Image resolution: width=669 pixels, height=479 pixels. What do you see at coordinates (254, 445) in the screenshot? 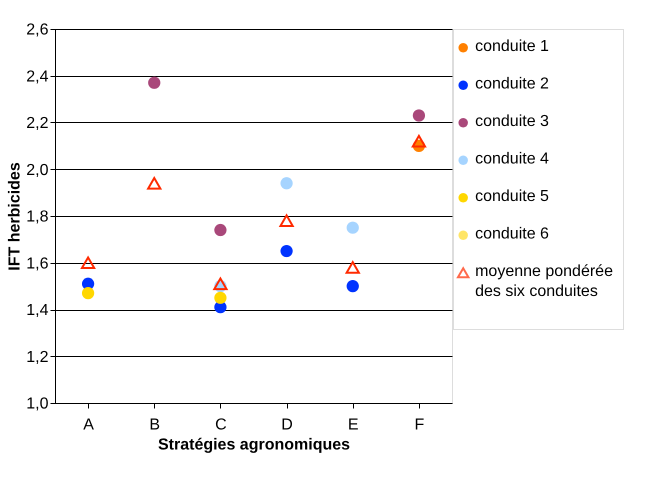
I see `x-axis-title: Stratégies agronomiques` at bounding box center [254, 445].